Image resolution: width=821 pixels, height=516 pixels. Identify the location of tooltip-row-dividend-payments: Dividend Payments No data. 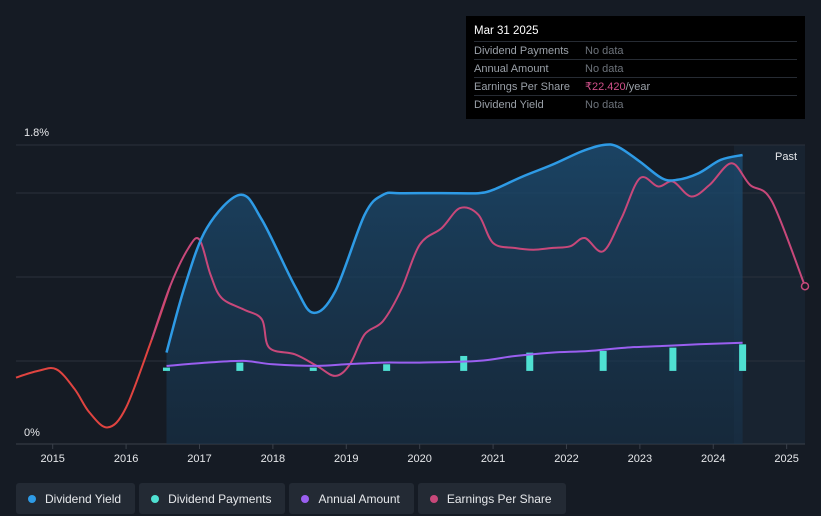
(635, 50).